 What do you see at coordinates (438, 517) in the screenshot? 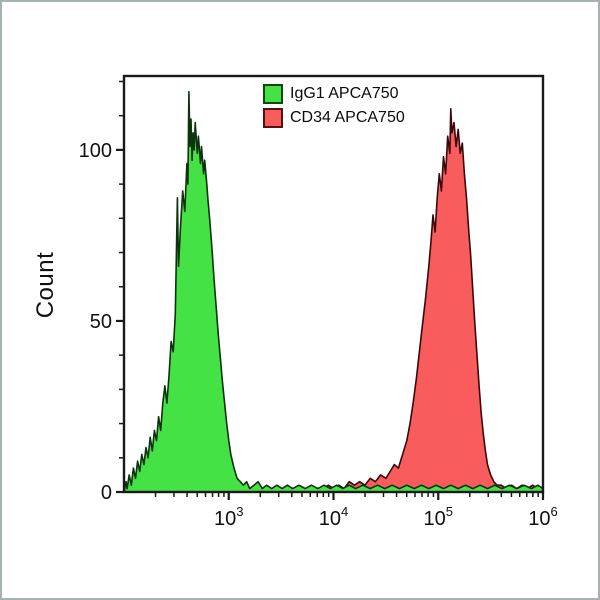
I see `x-tick-label-1e5: 10⁵` at bounding box center [438, 517].